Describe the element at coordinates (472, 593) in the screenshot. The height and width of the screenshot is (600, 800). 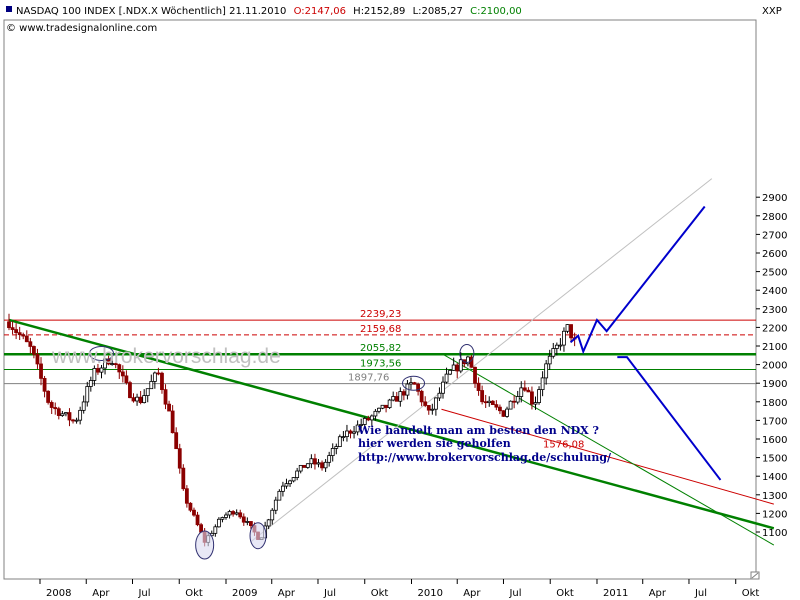
I see `x-tick-label-9: Apr` at that location.